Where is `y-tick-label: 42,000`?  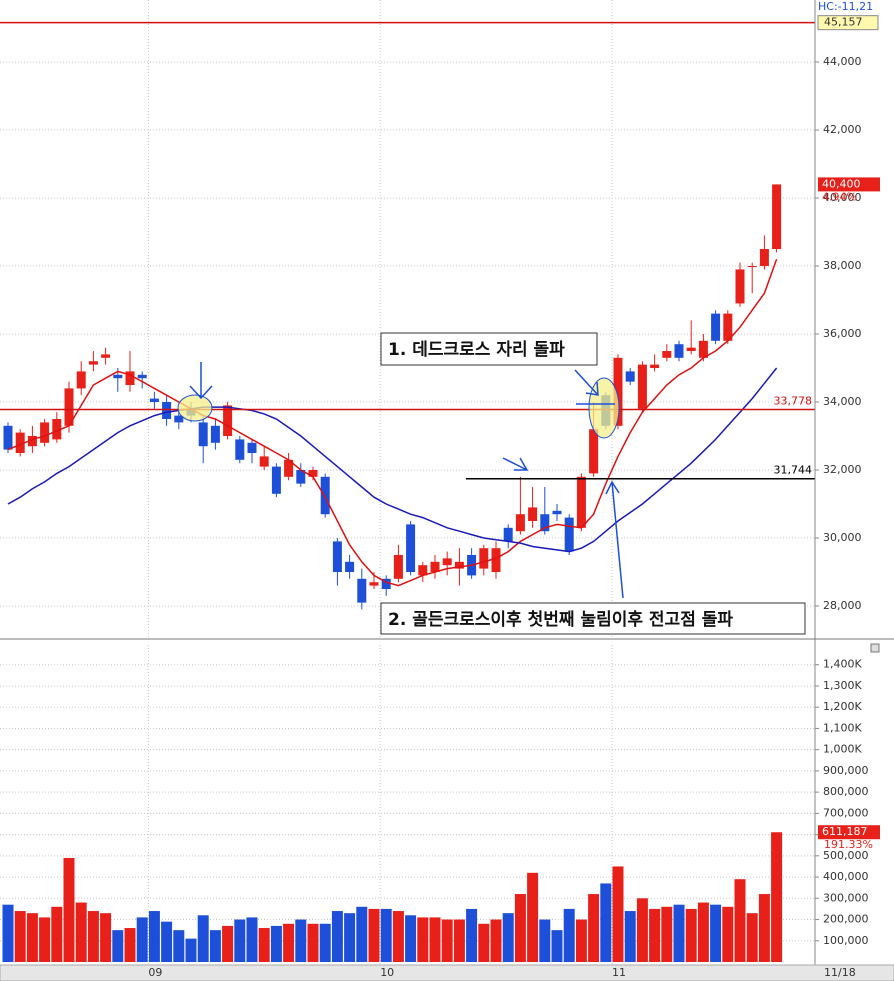
y-tick-label: 42,000 is located at coordinates (842, 129).